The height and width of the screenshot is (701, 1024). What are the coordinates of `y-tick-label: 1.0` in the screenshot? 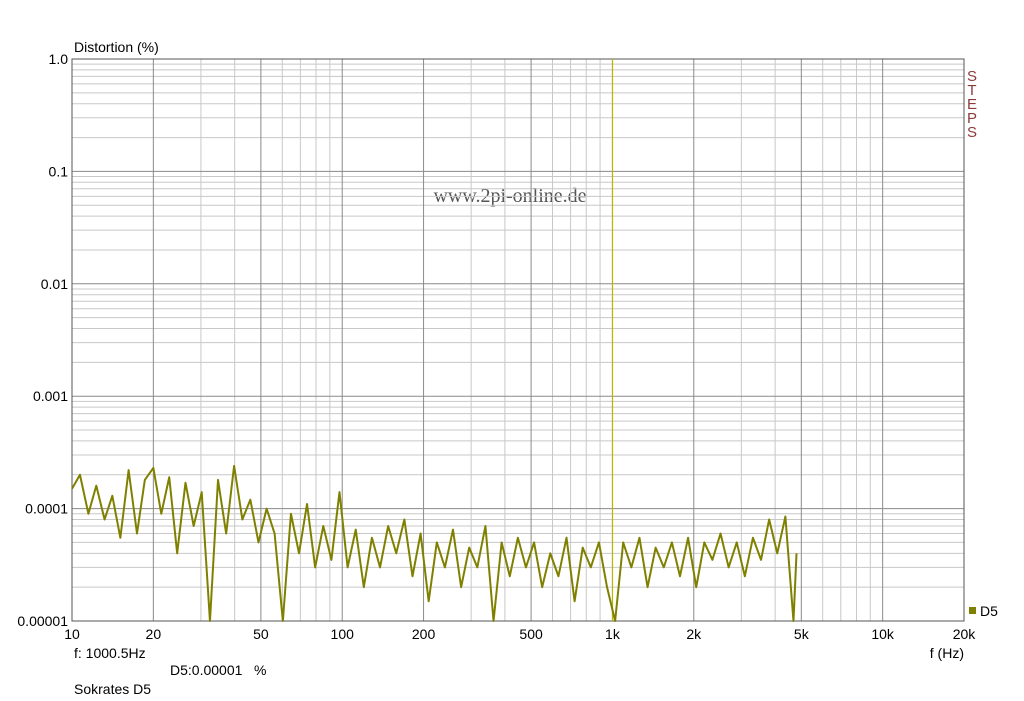 It's located at (59, 59).